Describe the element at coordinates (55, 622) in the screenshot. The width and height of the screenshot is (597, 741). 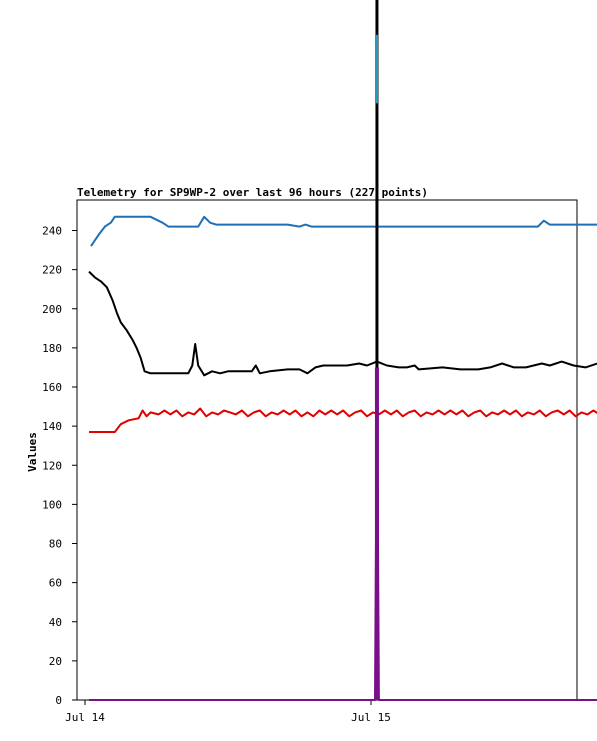
I see `y-tick-label: 40` at that location.